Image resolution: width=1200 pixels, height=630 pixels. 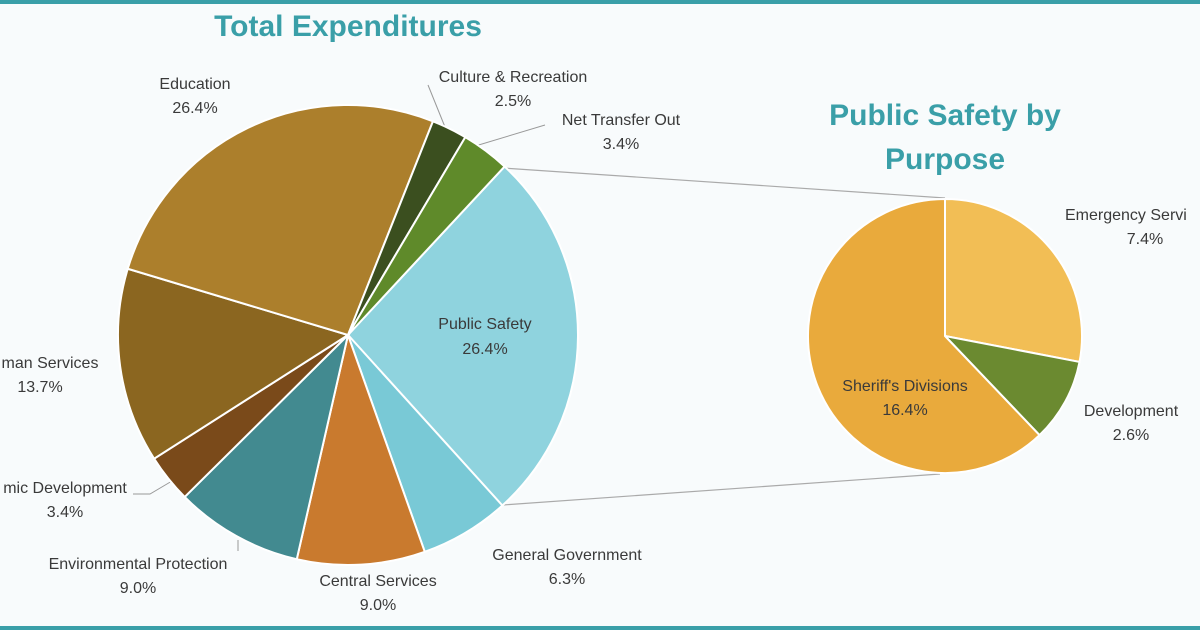 I want to click on slice-label: Sheriff's Divisions, so click(x=904, y=386).